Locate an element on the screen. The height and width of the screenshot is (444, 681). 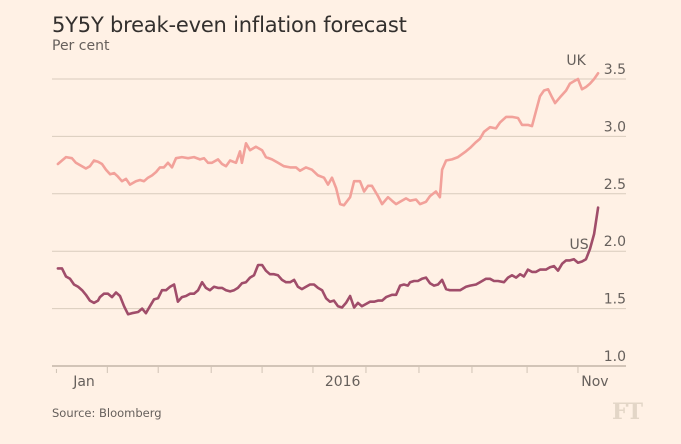
y-tick-label: 2.5 is located at coordinates (615, 185).